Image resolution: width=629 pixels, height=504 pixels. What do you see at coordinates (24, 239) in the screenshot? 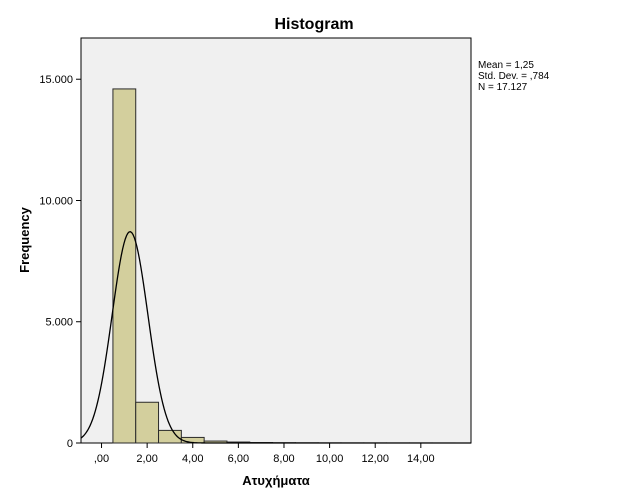
I see `y-axis-label: Frequency` at bounding box center [24, 239].